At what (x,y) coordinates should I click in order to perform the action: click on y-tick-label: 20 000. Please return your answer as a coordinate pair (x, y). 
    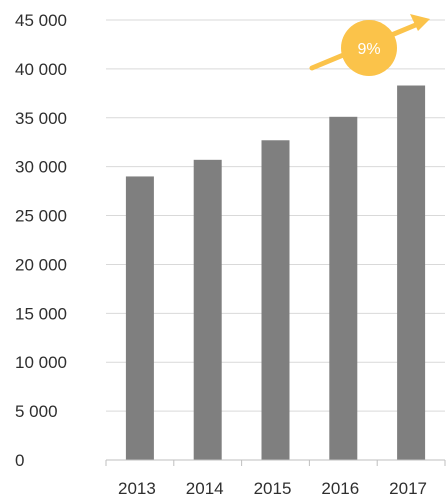
    Looking at the image, I should click on (41, 264).